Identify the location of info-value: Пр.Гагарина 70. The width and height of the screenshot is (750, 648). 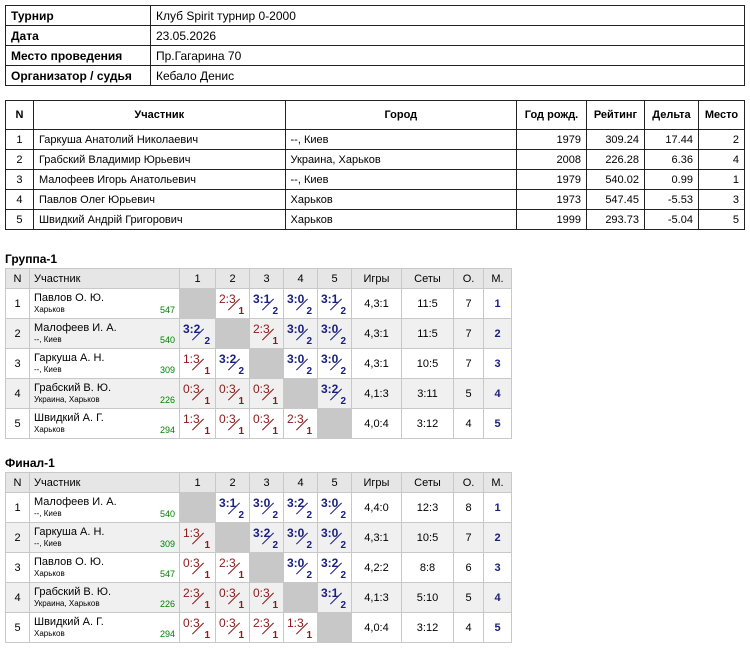
(447, 55).